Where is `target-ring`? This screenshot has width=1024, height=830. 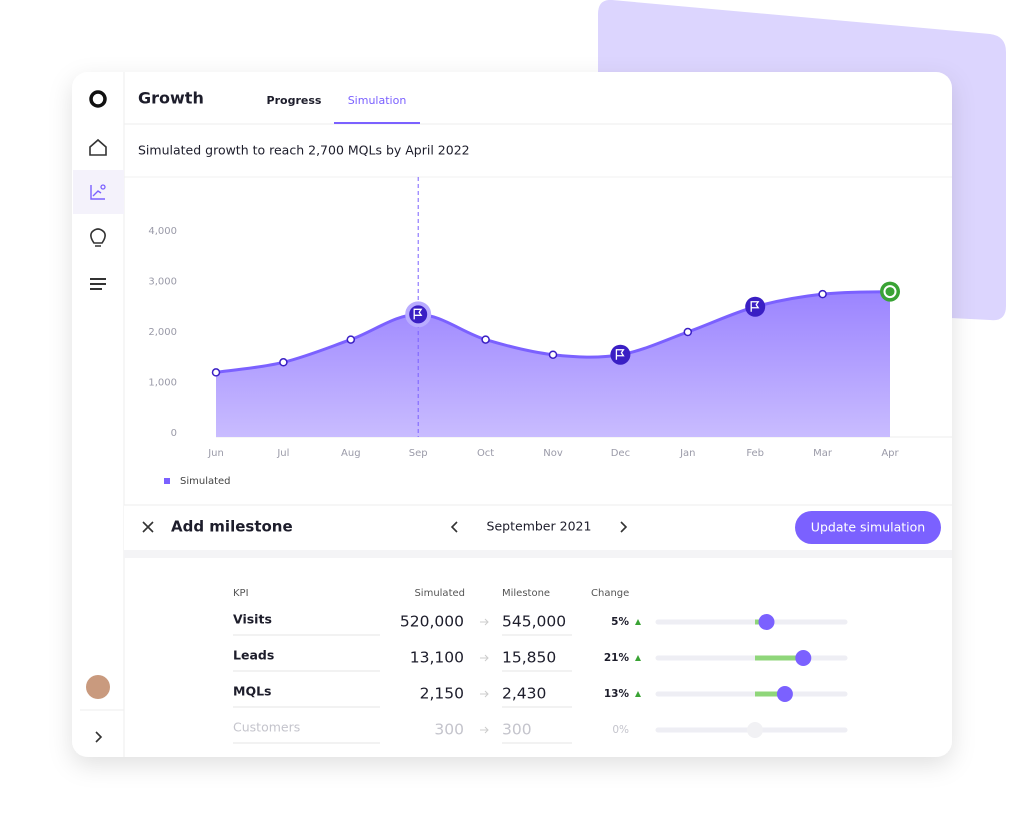
target-ring is located at coordinates (890, 292).